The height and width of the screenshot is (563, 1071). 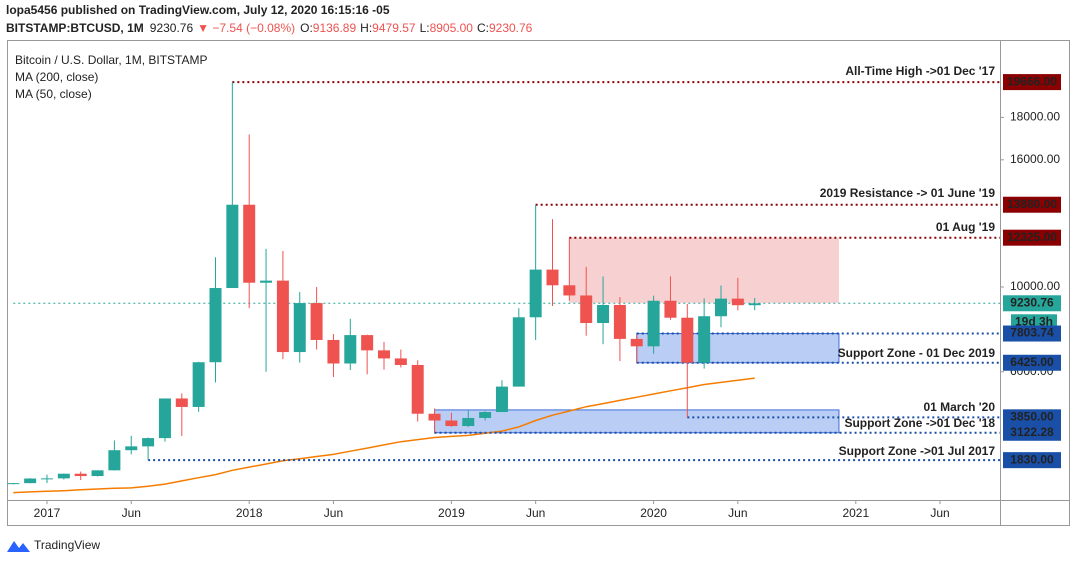 I want to click on price-label: 3122.28, so click(x=1032, y=432).